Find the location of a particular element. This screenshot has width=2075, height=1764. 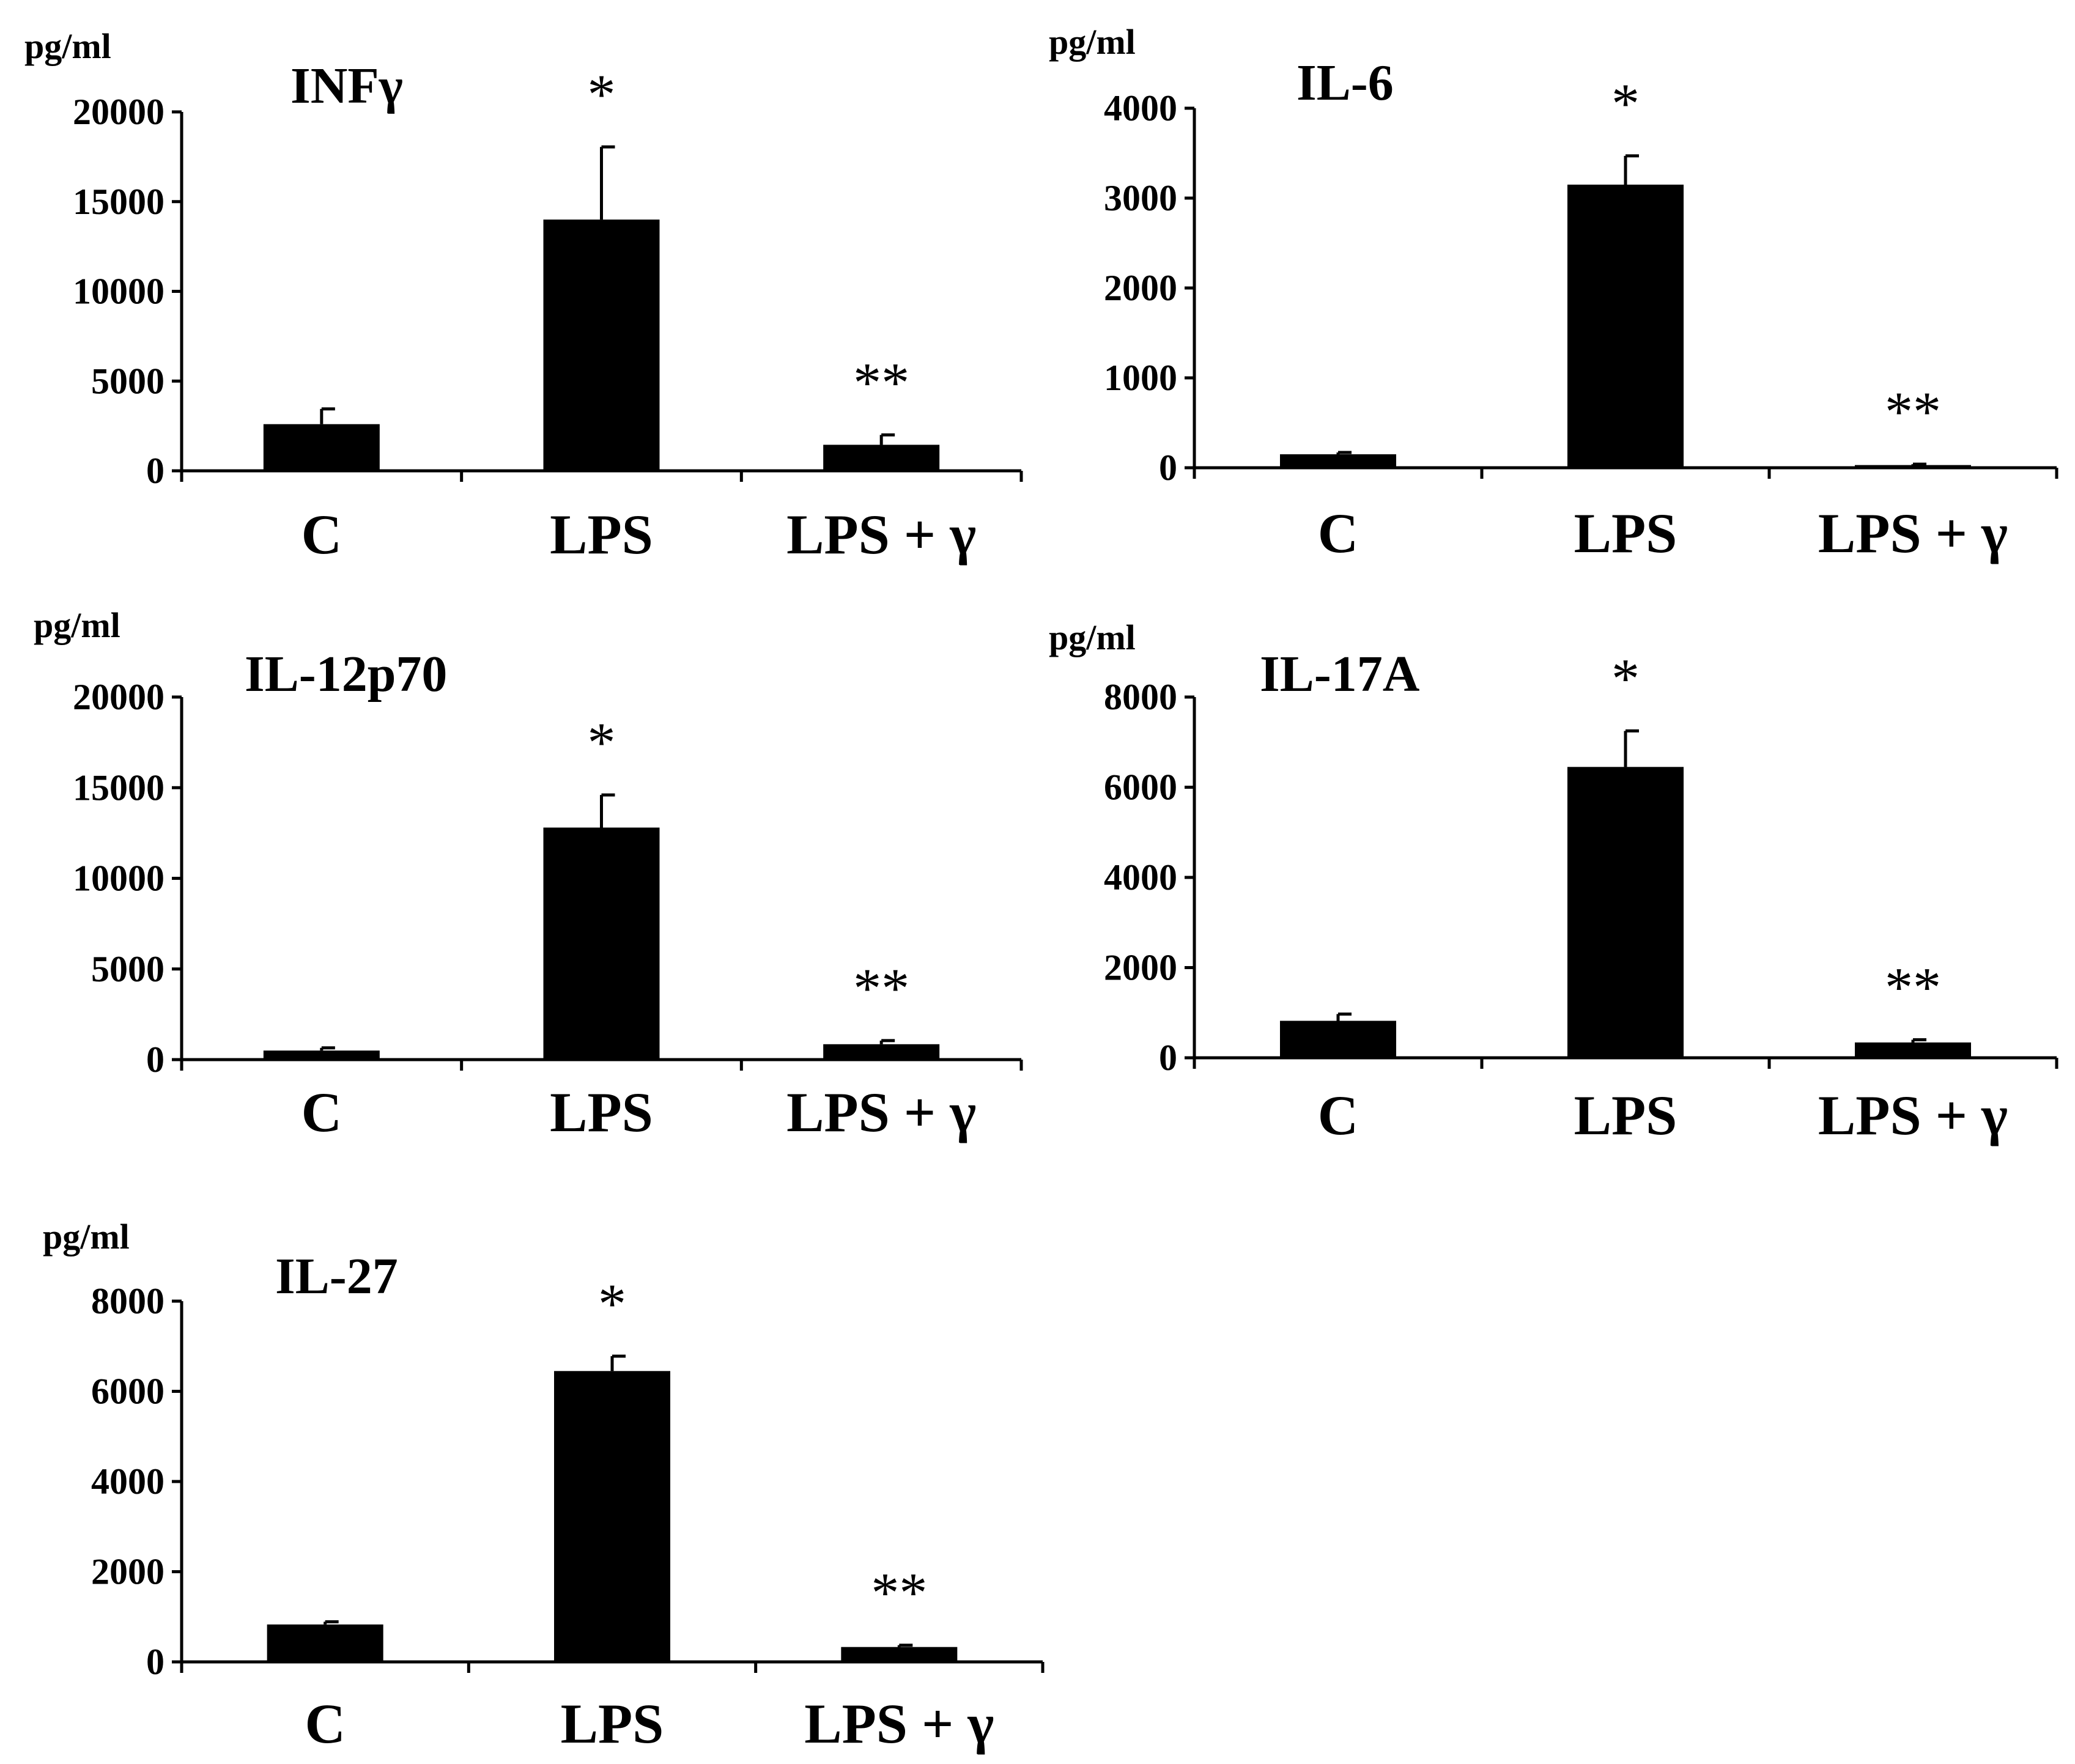

y-tick-label: 3000 is located at coordinates (1140, 198).